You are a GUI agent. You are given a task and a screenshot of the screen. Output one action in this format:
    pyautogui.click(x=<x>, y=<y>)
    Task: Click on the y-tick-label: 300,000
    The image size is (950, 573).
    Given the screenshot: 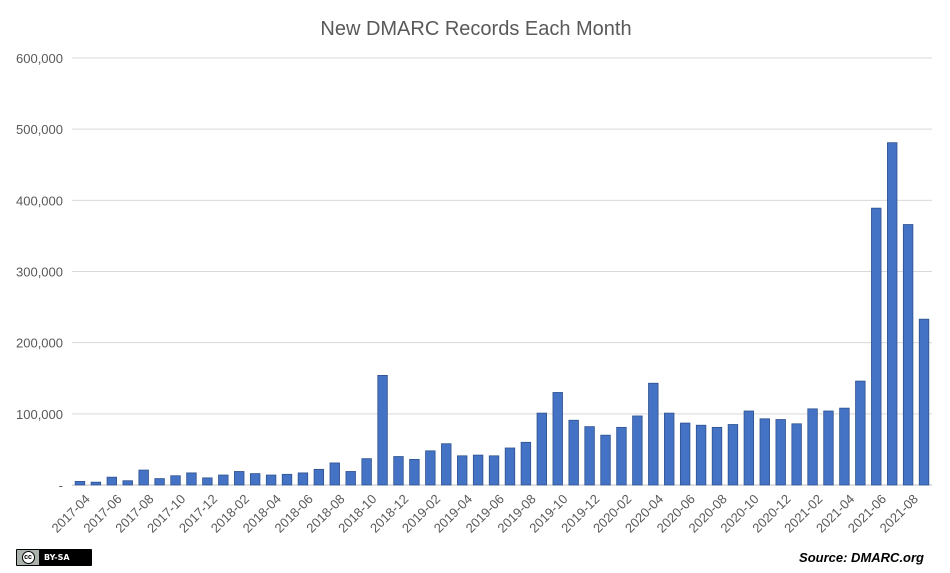 What is the action you would take?
    pyautogui.click(x=39, y=272)
    